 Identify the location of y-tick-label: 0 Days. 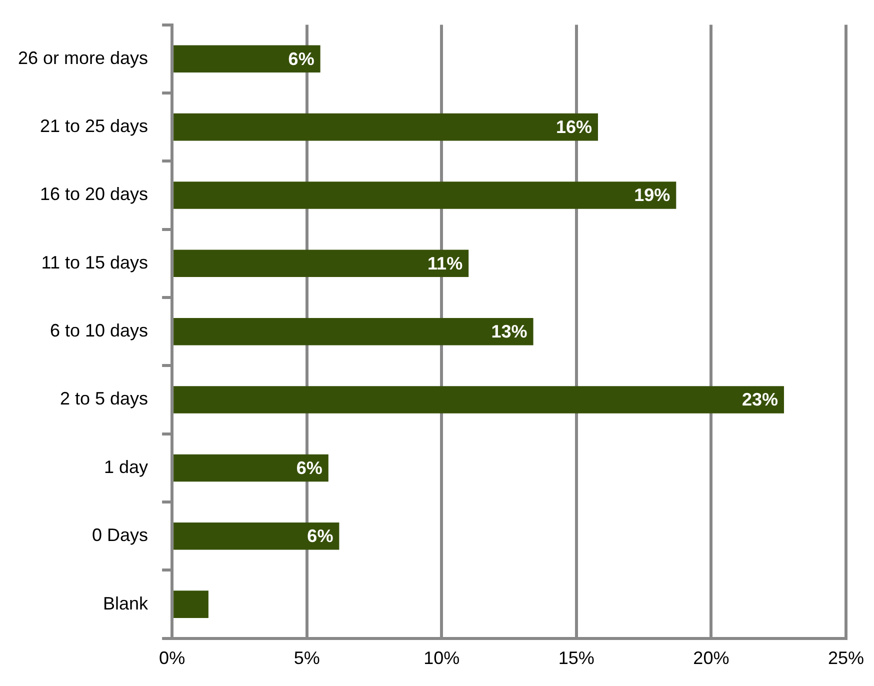
(120, 535).